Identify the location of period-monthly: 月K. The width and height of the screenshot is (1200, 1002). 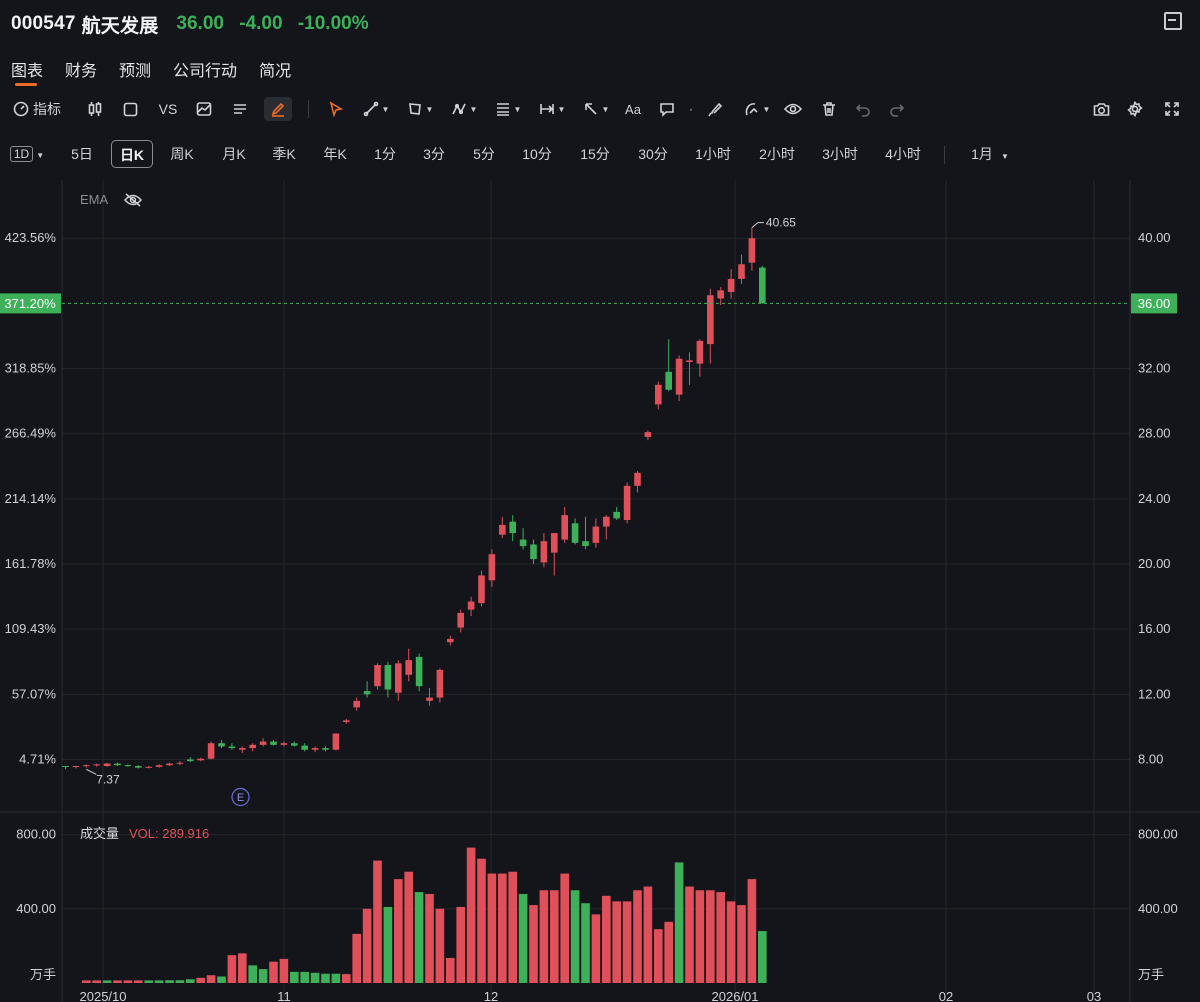
(234, 154).